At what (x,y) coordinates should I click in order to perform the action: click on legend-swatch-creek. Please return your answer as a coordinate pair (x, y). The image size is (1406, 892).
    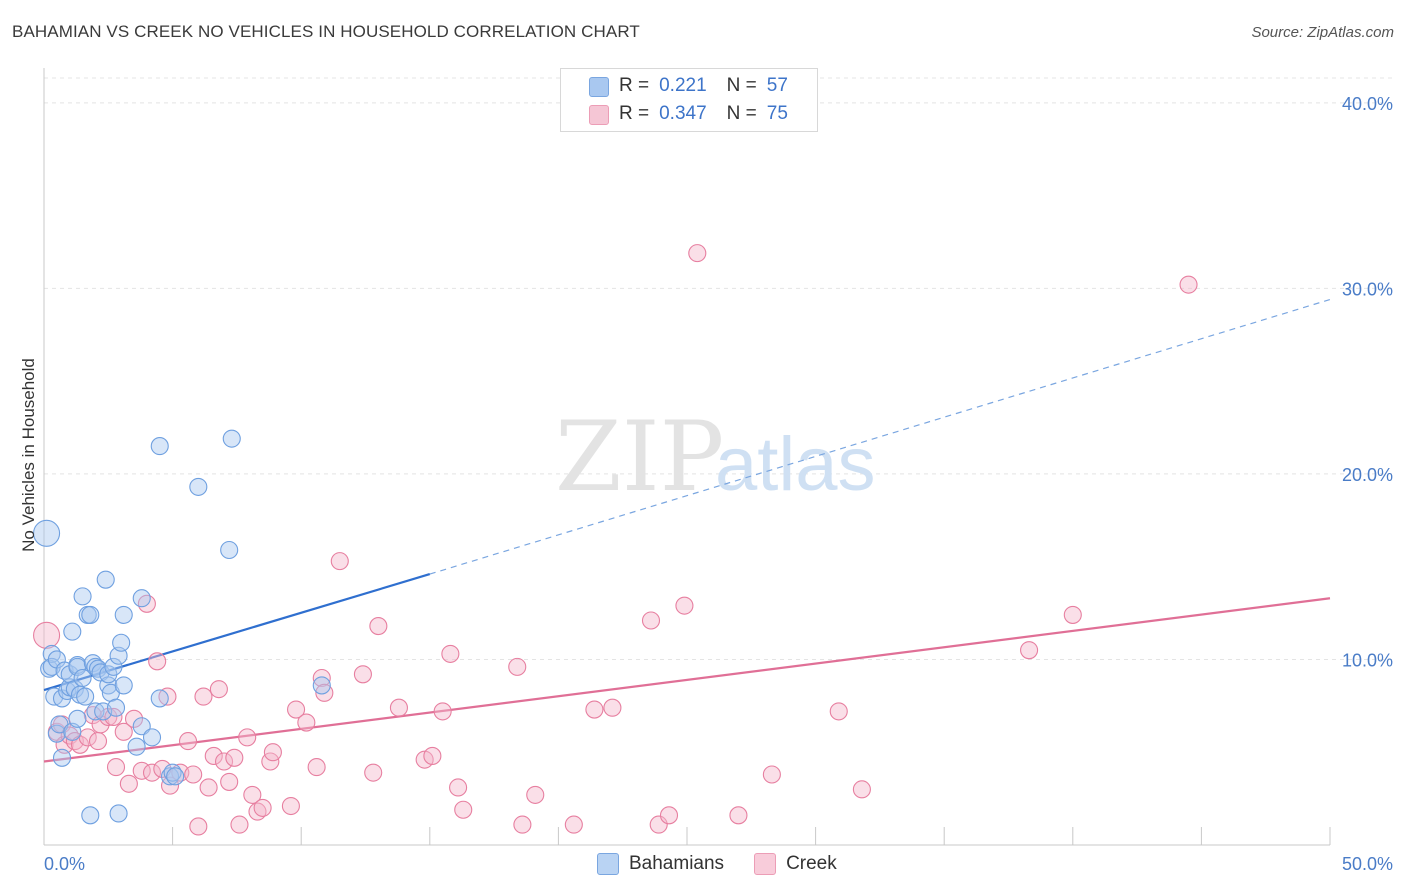
    Looking at the image, I should click on (599, 115).